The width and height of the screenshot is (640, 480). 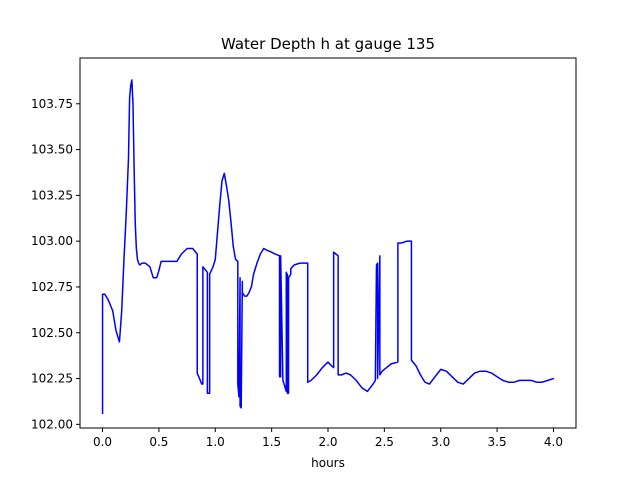 What do you see at coordinates (52, 379) in the screenshot?
I see `y-tick-label: 102.25` at bounding box center [52, 379].